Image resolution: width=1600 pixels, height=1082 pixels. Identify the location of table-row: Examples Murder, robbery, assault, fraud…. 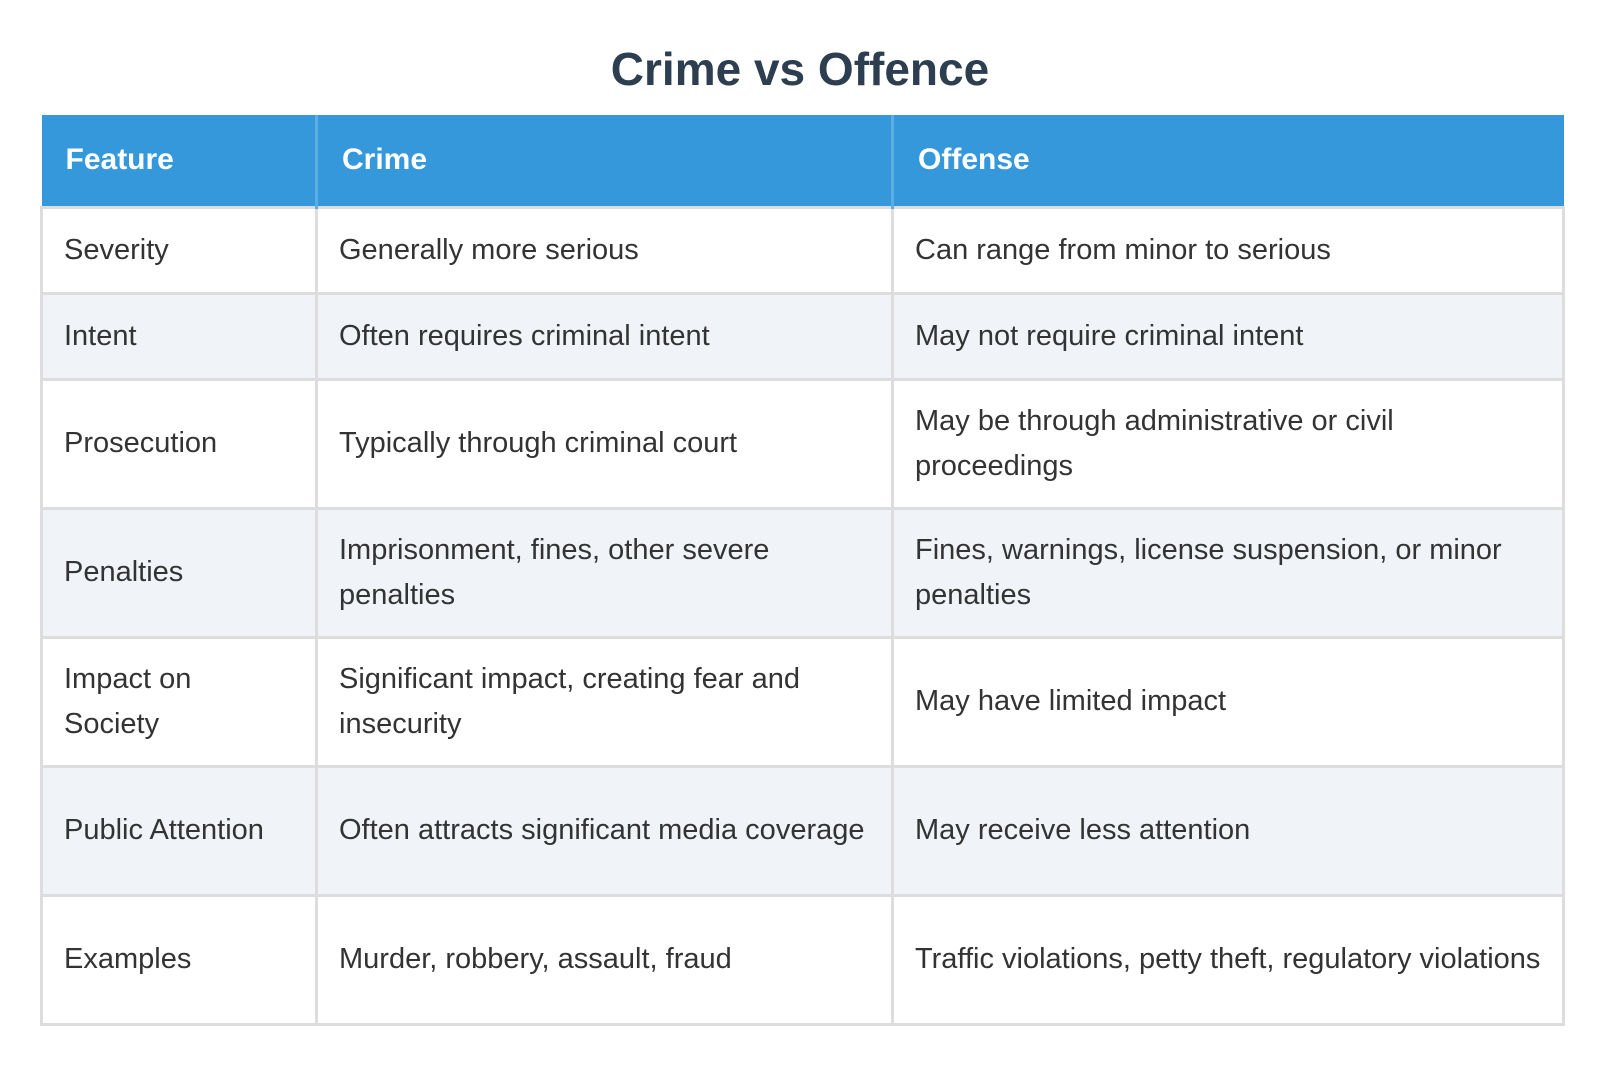
(802, 959).